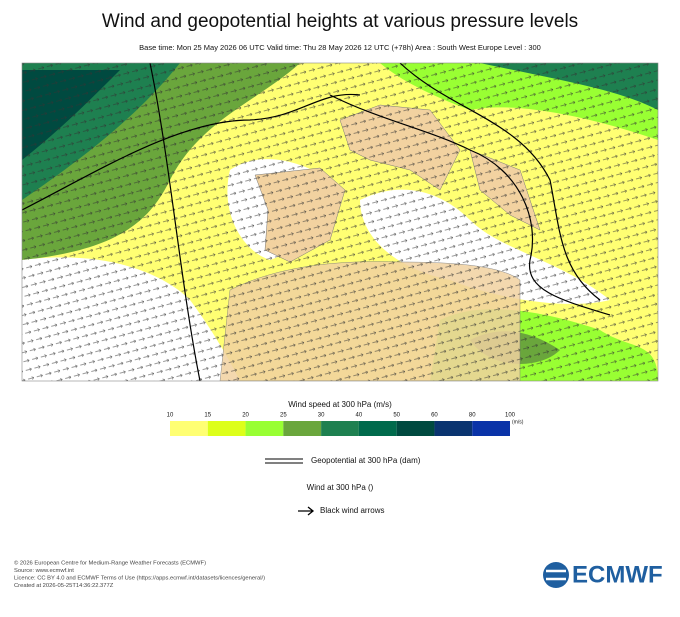 Image resolution: width=680 pixels, height=617 pixels. I want to click on logo-text: ECMWF, so click(617, 574).